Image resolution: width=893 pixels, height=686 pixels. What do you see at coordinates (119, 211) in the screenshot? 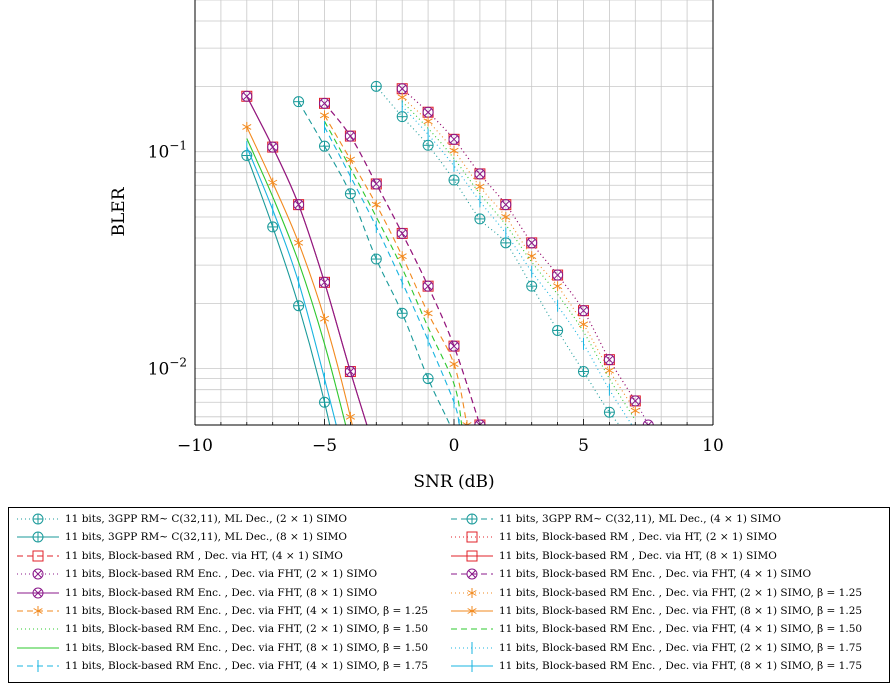
I see `y-axis-label: BLER` at bounding box center [119, 211].